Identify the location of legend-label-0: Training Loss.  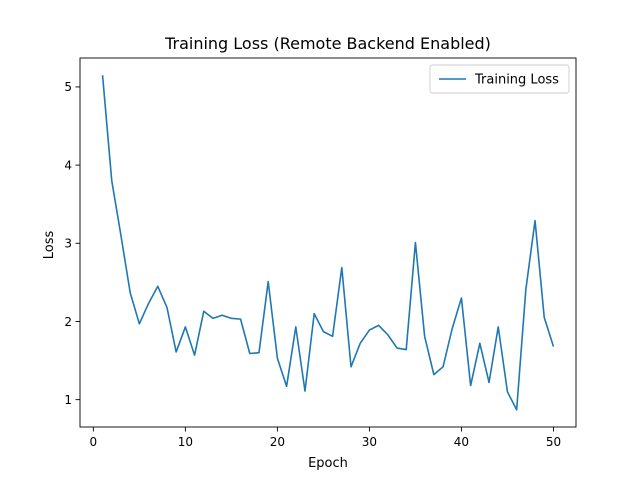
(516, 80).